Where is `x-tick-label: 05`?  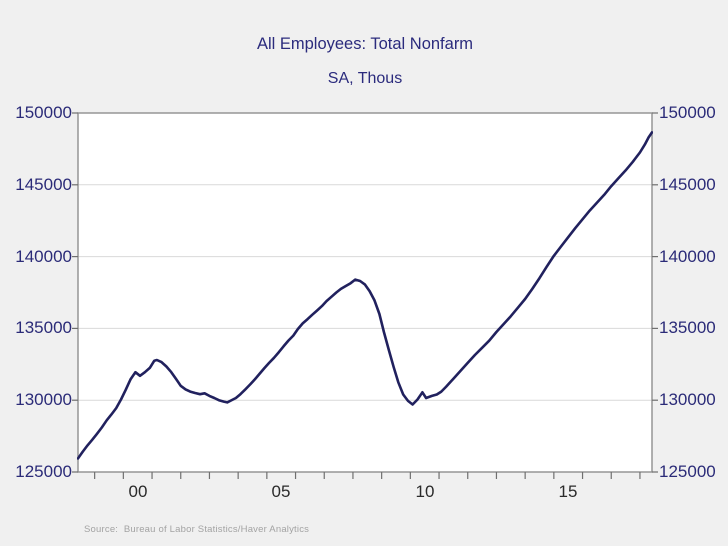
x-tick-label: 05 is located at coordinates (281, 491).